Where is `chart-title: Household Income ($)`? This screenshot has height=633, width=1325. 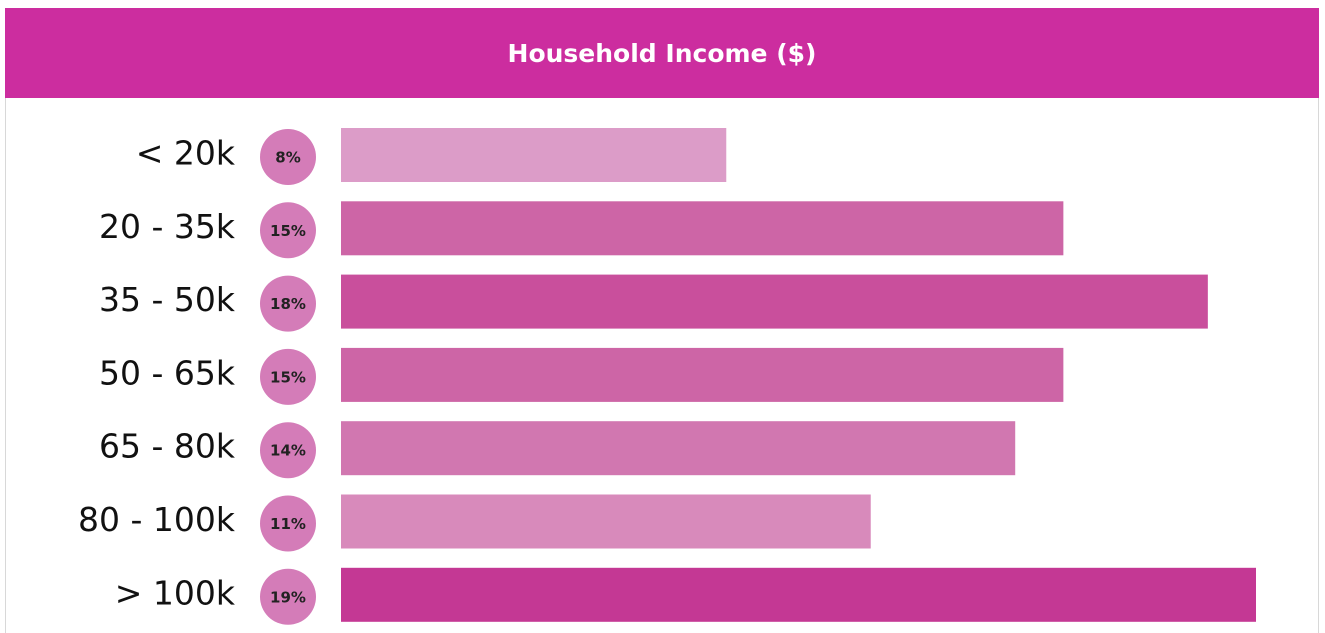 chart-title: Household Income ($) is located at coordinates (662, 53).